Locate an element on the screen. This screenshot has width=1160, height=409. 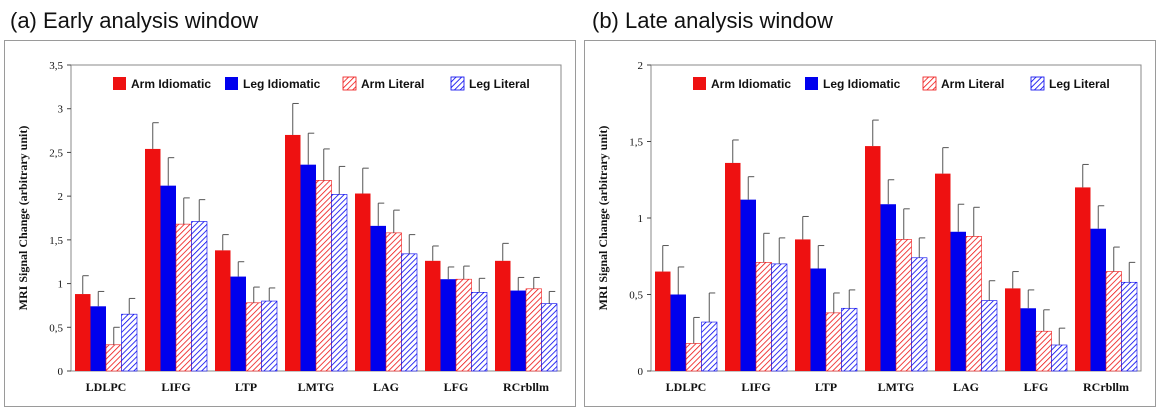
y-tick-label: 3 is located at coordinates (61, 110).